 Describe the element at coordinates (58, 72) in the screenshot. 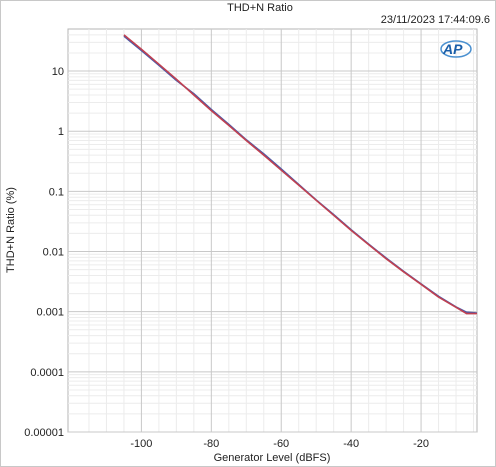

I see `y-tick-label: 10` at that location.